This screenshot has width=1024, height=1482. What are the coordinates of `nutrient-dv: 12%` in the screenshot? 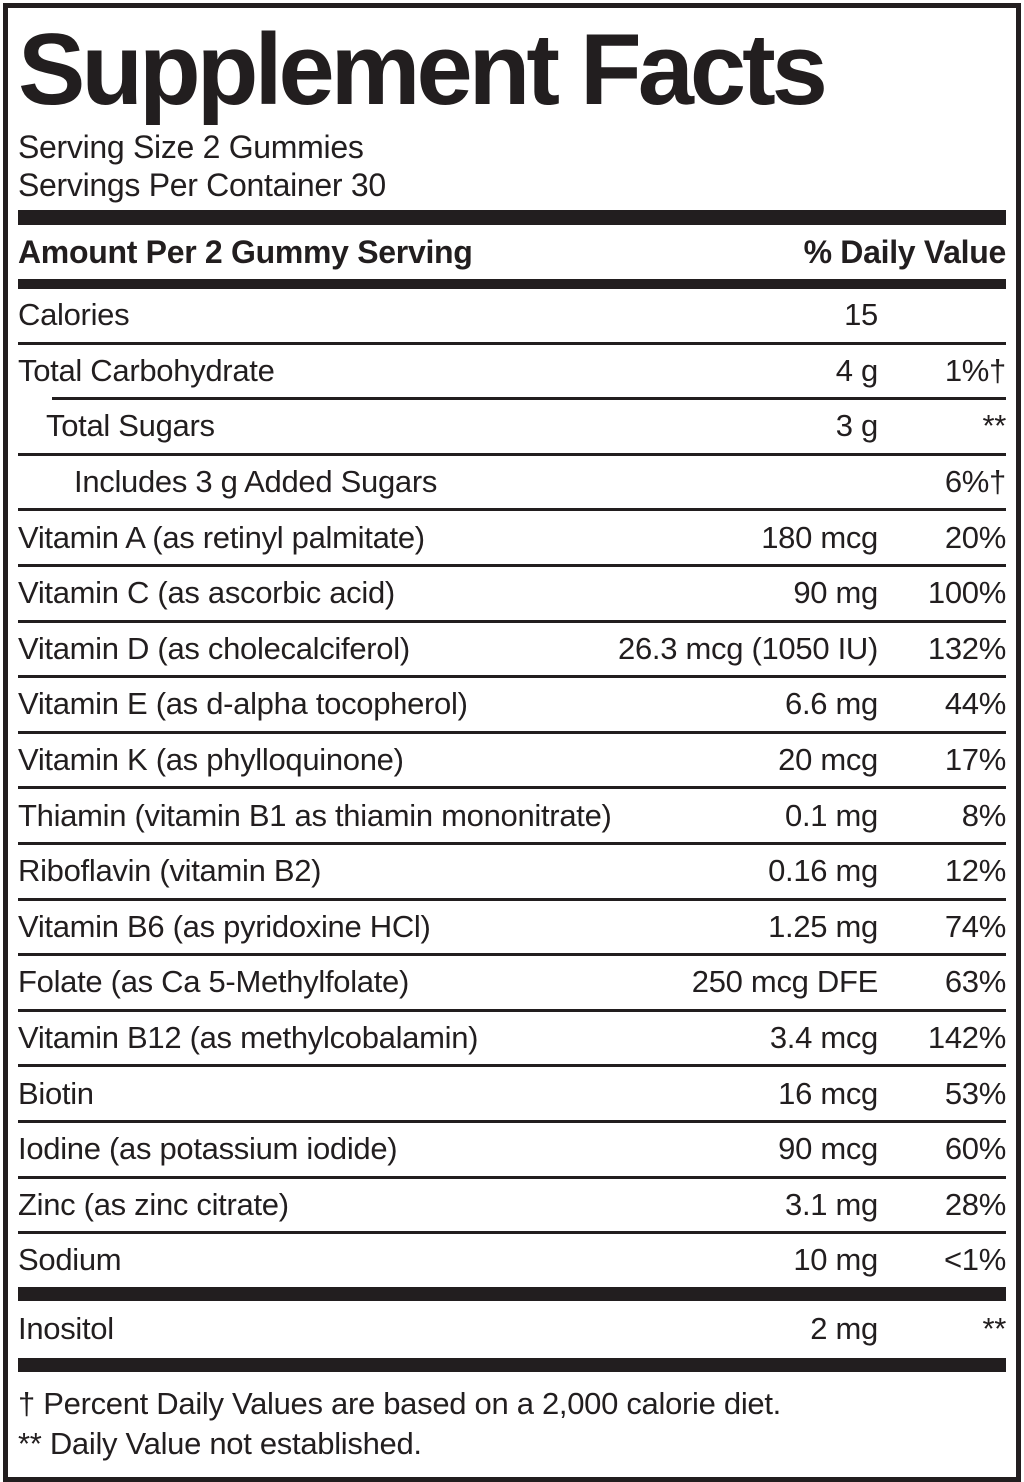 It's located at (975, 871).